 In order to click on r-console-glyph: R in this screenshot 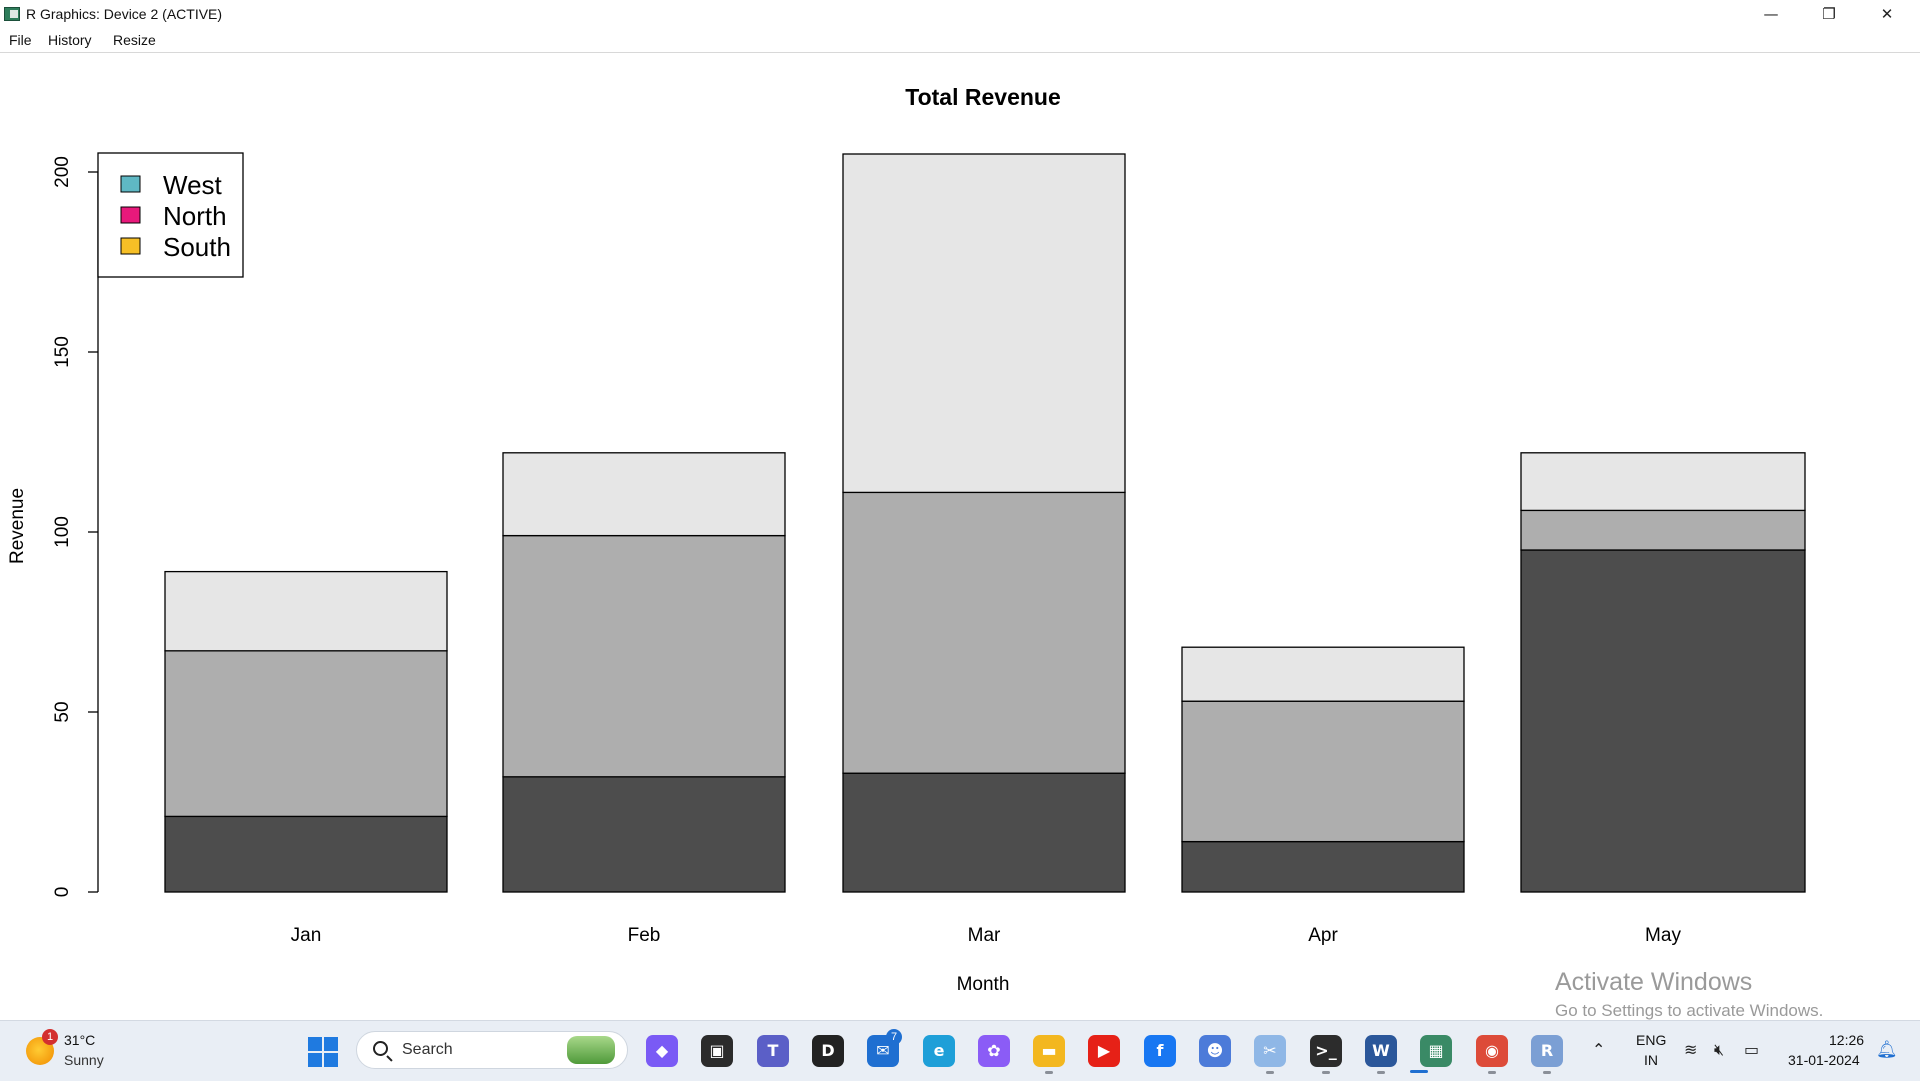, I will do `click(1547, 1050)`.